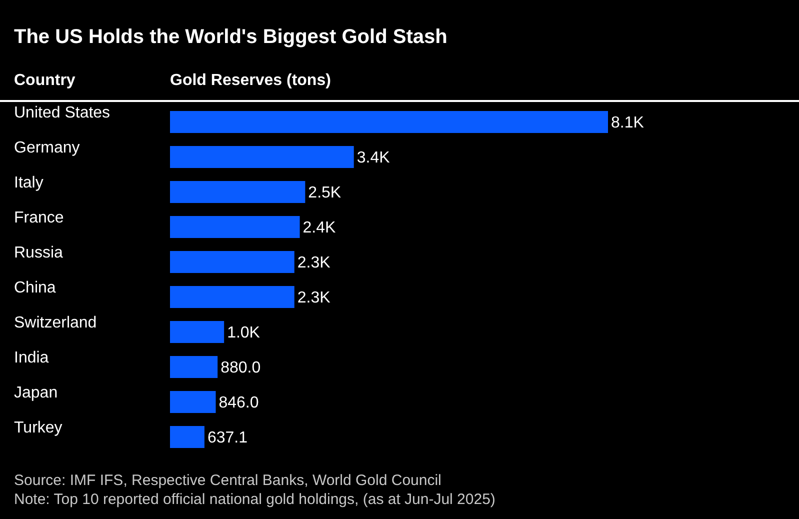 Image resolution: width=799 pixels, height=519 pixels. What do you see at coordinates (319, 228) in the screenshot?
I see `data-label: 2.4K` at bounding box center [319, 228].